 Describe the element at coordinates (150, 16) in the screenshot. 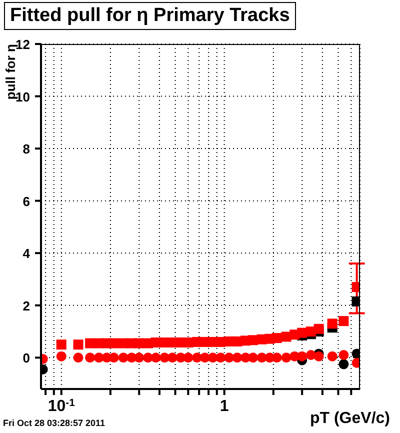

I see `chart-title: Fitted pull for η Primary Tracks` at that location.